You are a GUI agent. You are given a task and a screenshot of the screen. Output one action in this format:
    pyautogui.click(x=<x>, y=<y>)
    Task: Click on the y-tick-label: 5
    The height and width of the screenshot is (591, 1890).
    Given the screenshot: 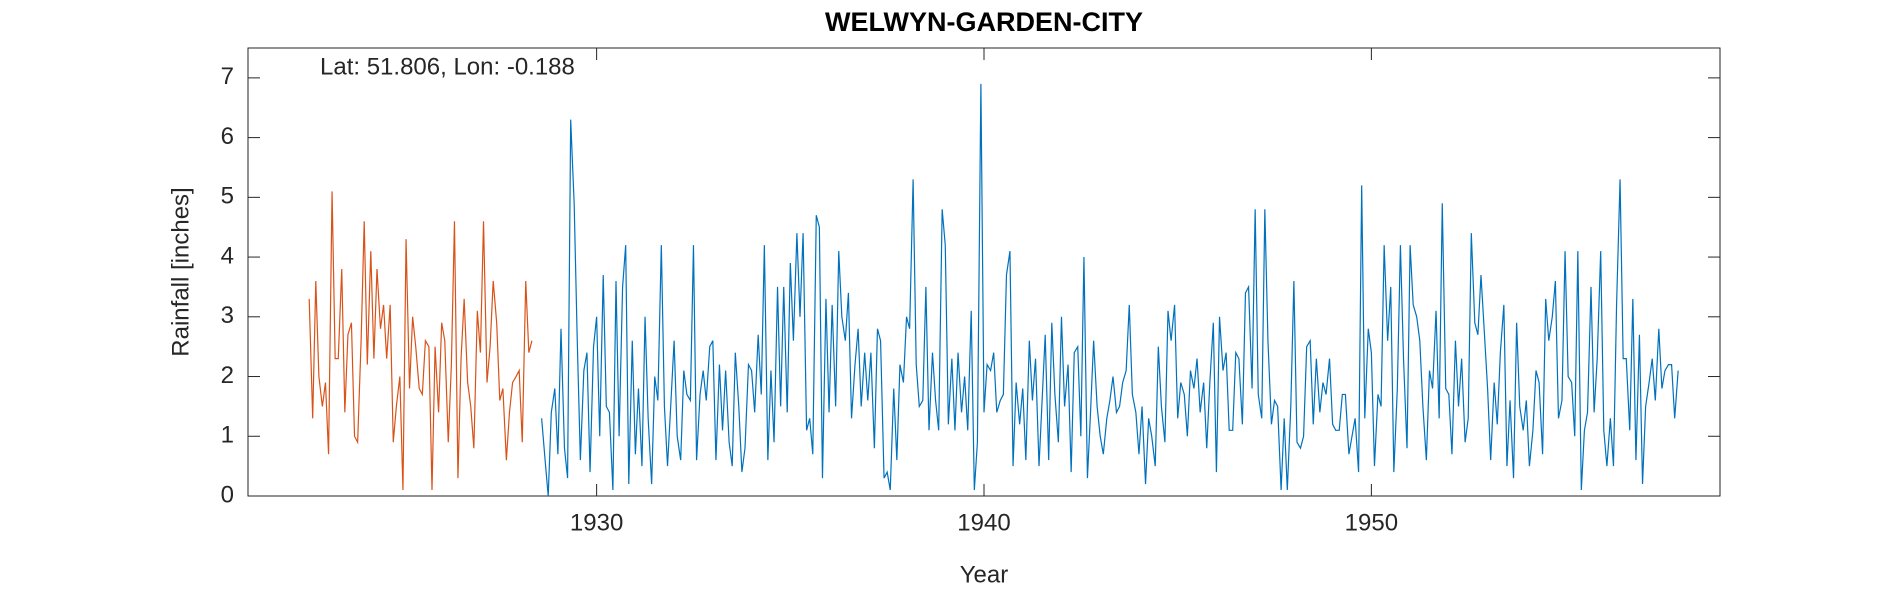 What is the action you would take?
    pyautogui.click(x=227, y=196)
    